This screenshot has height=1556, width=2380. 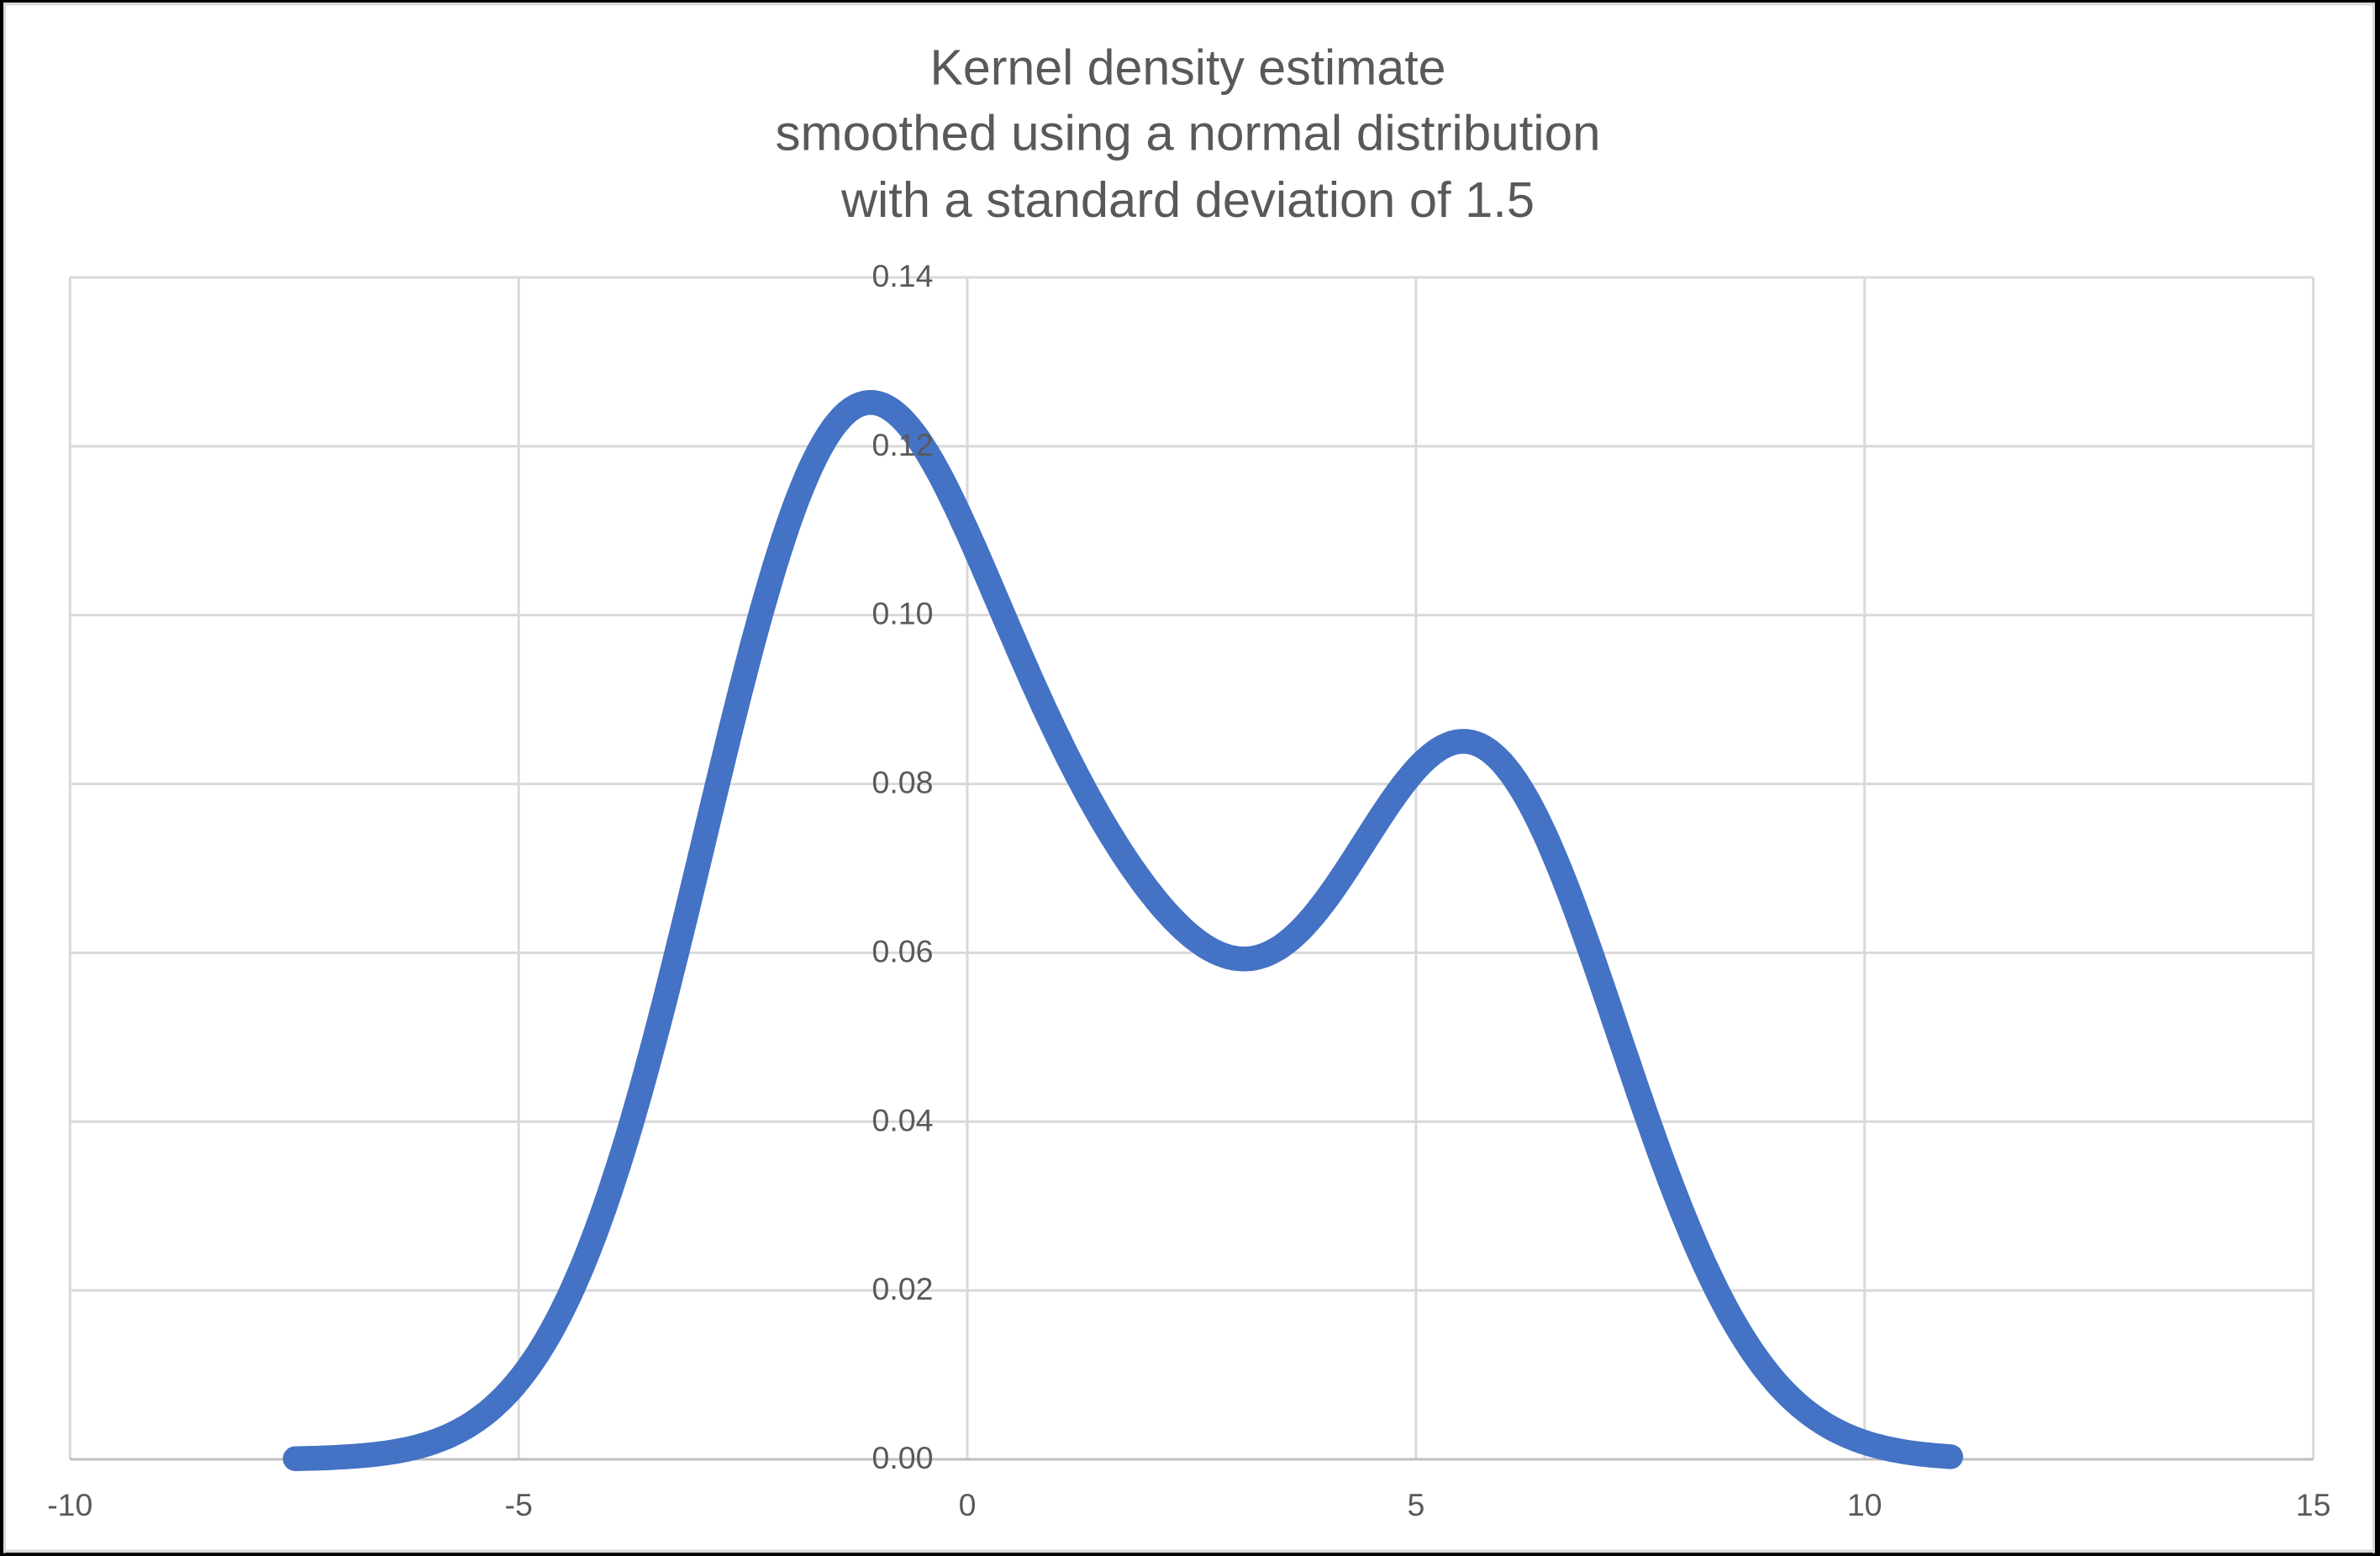 I want to click on svg-text: 0.02, so click(x=903, y=1288).